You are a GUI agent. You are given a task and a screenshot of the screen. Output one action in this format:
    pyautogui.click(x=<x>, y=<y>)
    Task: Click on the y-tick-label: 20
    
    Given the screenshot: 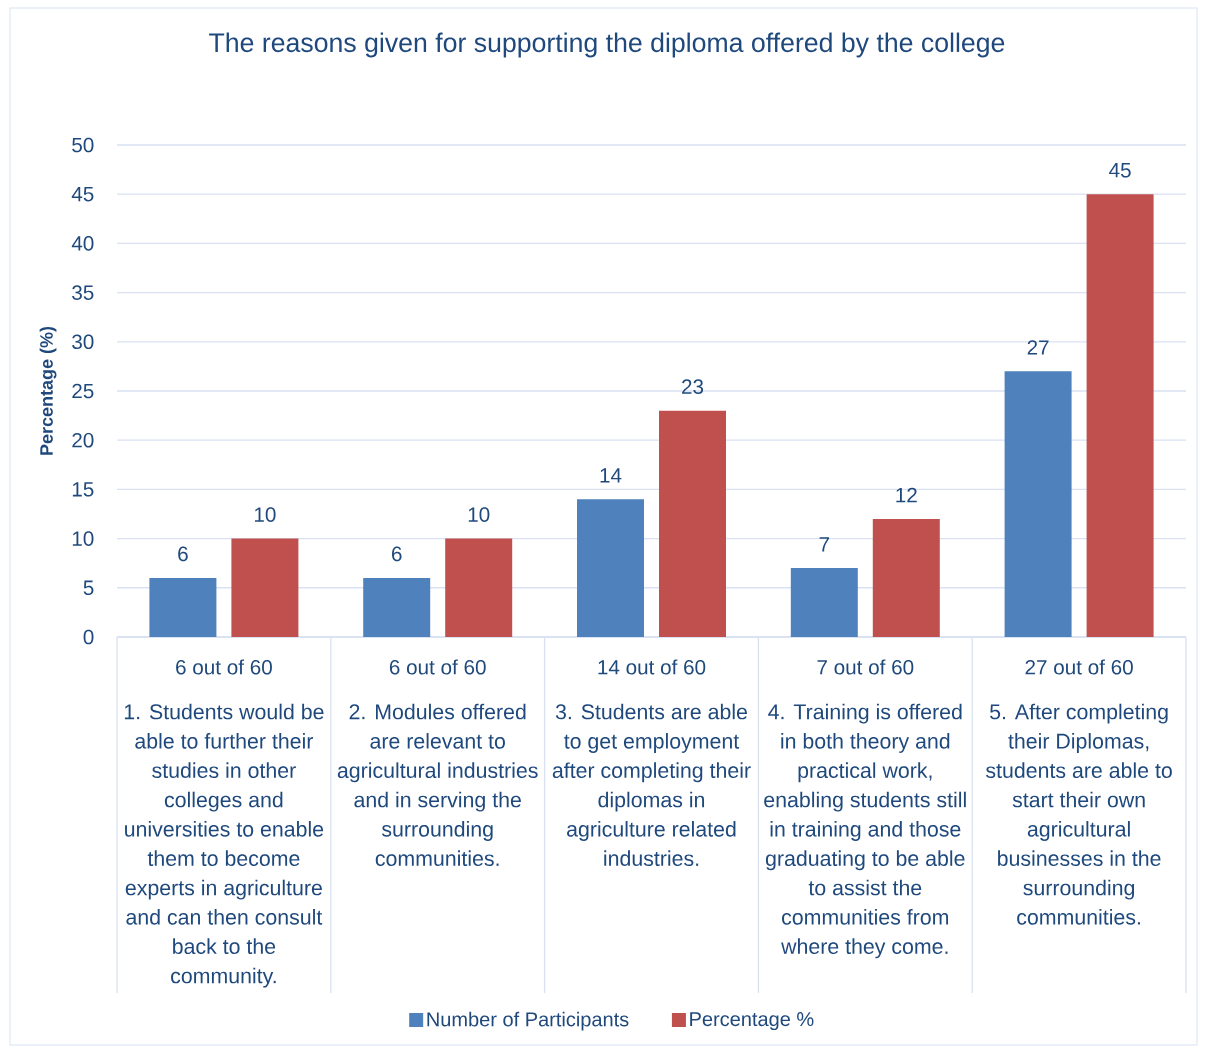 What is the action you would take?
    pyautogui.click(x=83, y=440)
    